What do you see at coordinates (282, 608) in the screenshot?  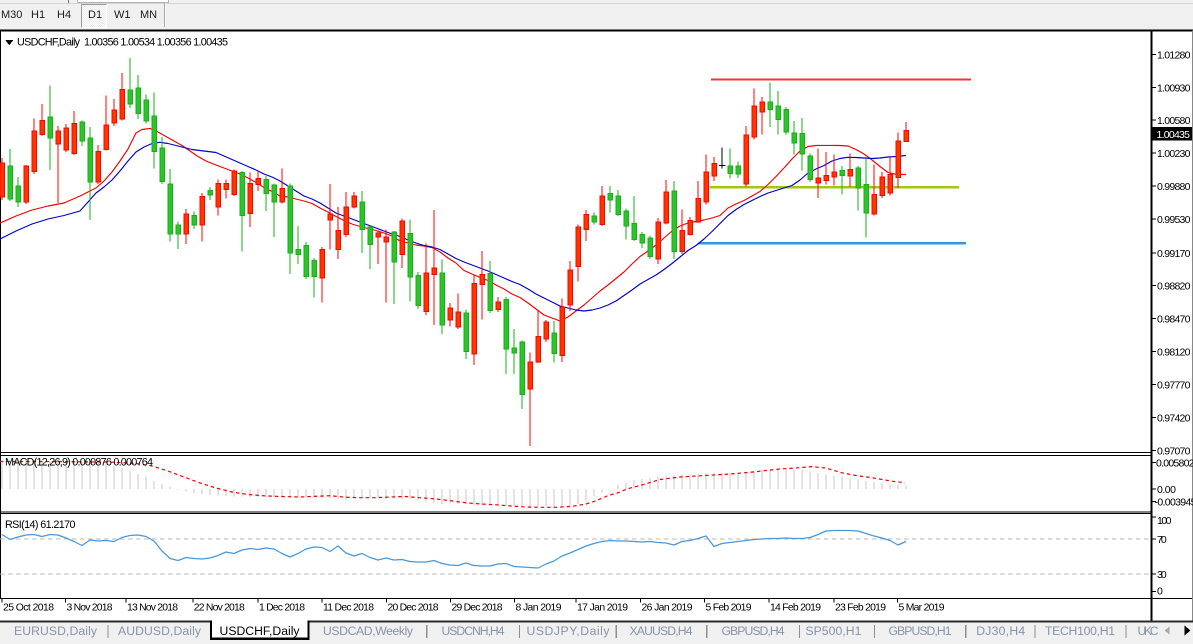 I see `svg-text: 1 Dec 2018` at bounding box center [282, 608].